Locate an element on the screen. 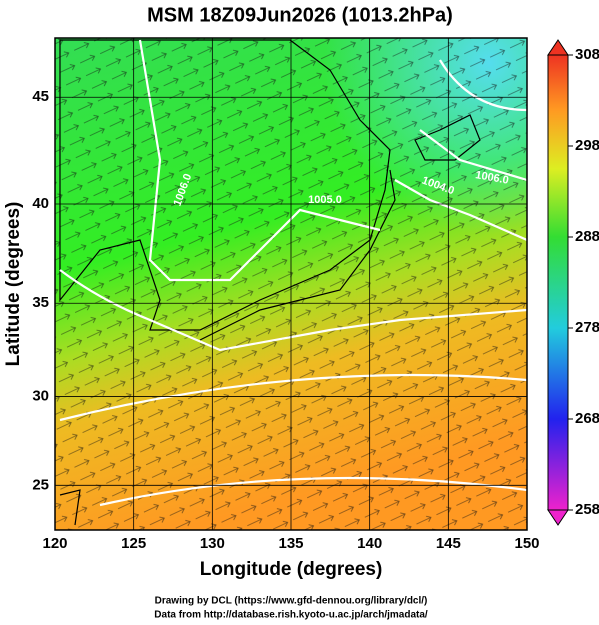 Image resolution: width=599 pixels, height=625 pixels. colorbar-tick-label: 298 is located at coordinates (587, 145).